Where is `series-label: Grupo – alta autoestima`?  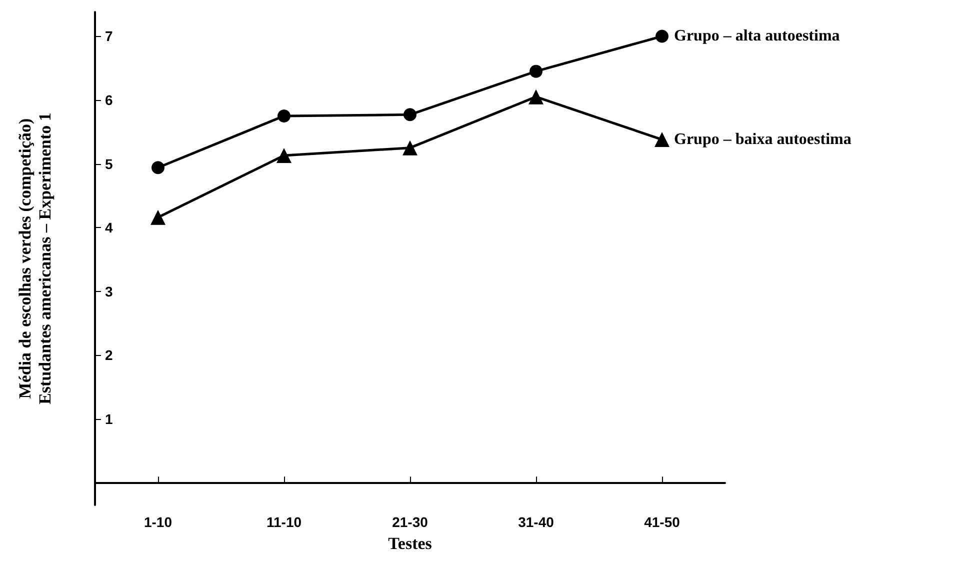
series-label: Grupo – alta autoestima is located at coordinates (757, 36).